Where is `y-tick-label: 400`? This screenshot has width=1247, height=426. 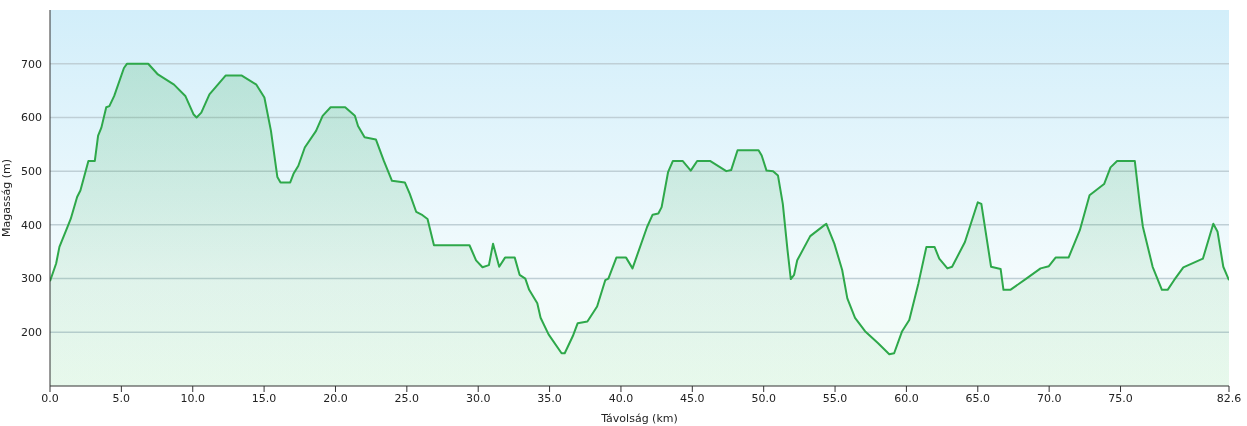 y-tick-label: 400 is located at coordinates (31, 225).